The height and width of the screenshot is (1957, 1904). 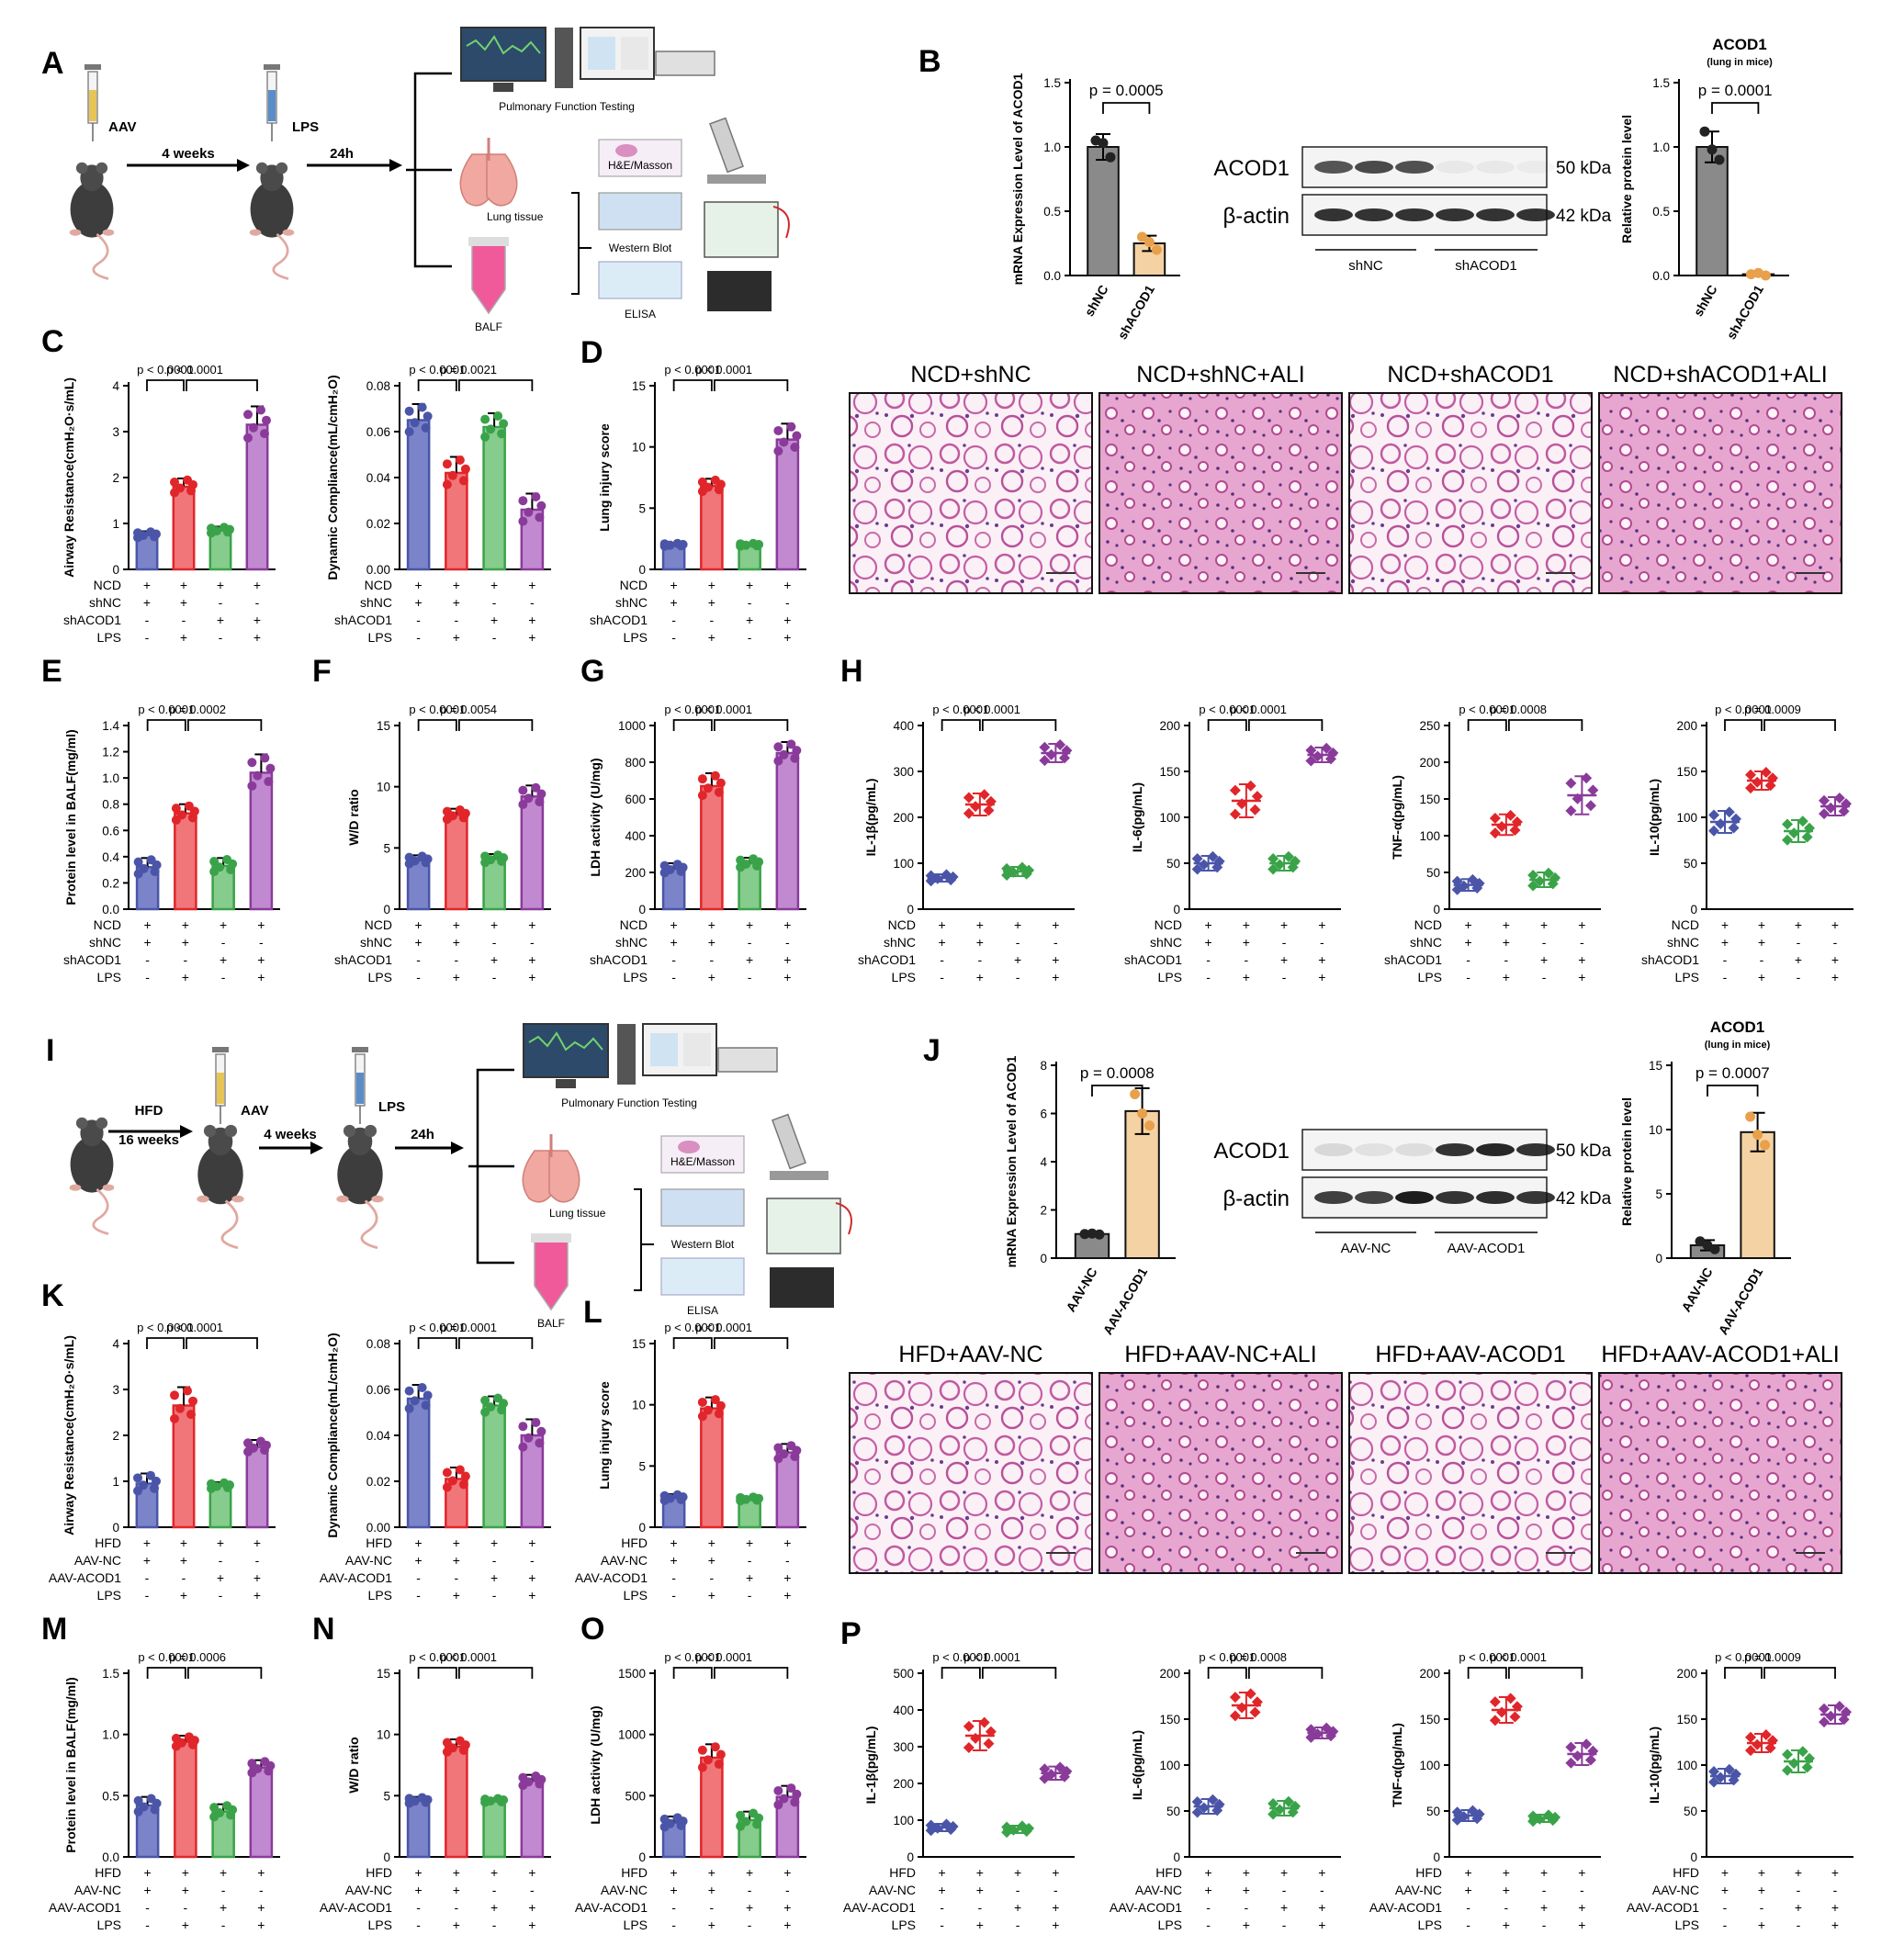 What do you see at coordinates (1258, 1657) in the screenshot?
I see `p-value: p = 0.0008` at bounding box center [1258, 1657].